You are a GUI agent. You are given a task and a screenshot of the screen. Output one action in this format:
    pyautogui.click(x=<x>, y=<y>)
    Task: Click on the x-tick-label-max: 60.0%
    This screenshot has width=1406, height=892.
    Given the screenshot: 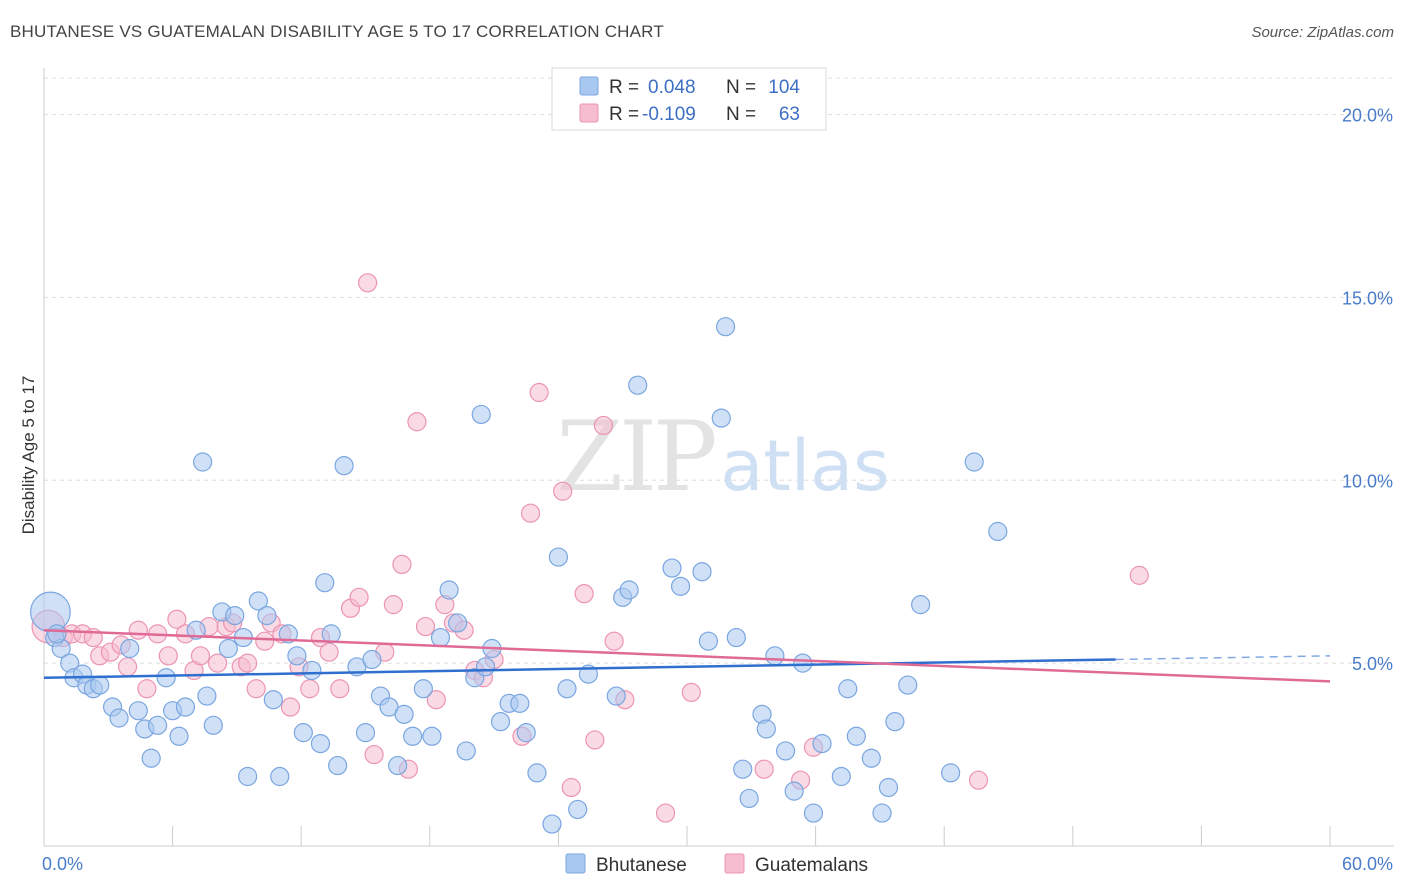 What is the action you would take?
    pyautogui.click(x=1367, y=864)
    